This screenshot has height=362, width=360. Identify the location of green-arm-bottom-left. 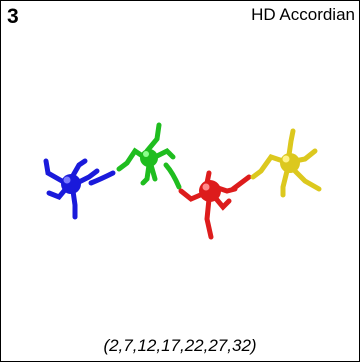
(146, 174).